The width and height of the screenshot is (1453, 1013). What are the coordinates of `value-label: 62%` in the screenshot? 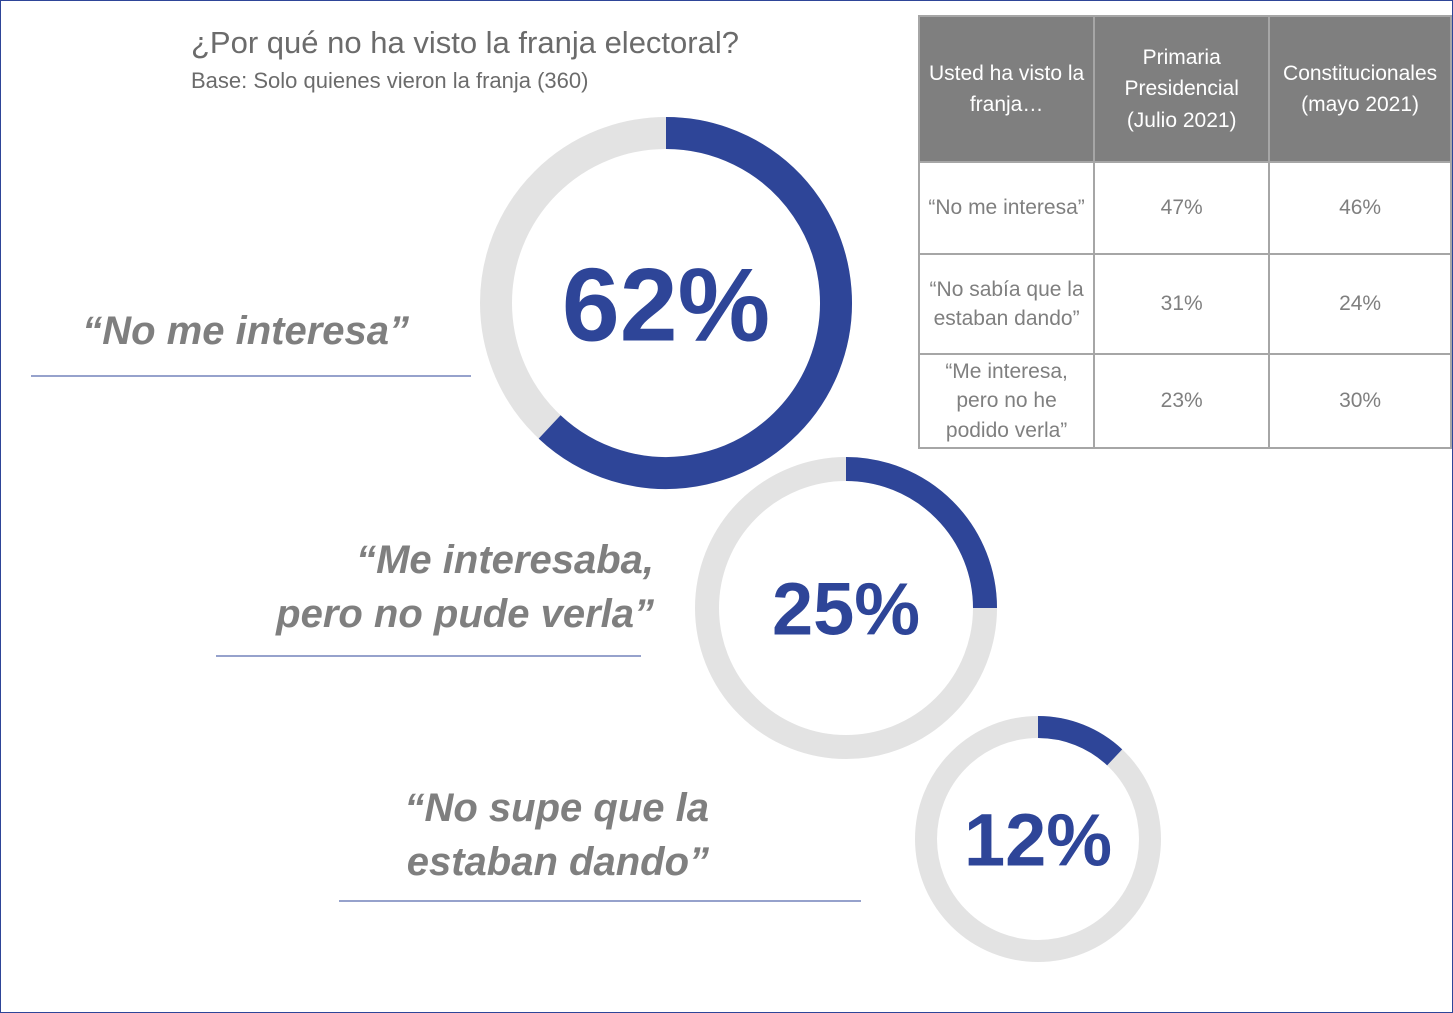 It's located at (666, 305).